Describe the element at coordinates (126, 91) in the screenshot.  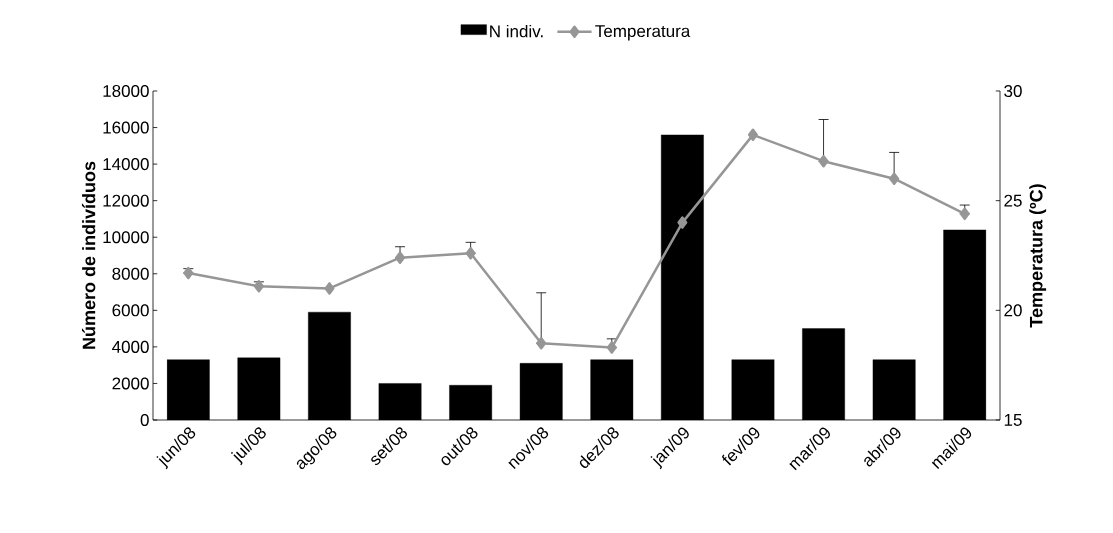
I see `y-tick-label: 18000` at that location.